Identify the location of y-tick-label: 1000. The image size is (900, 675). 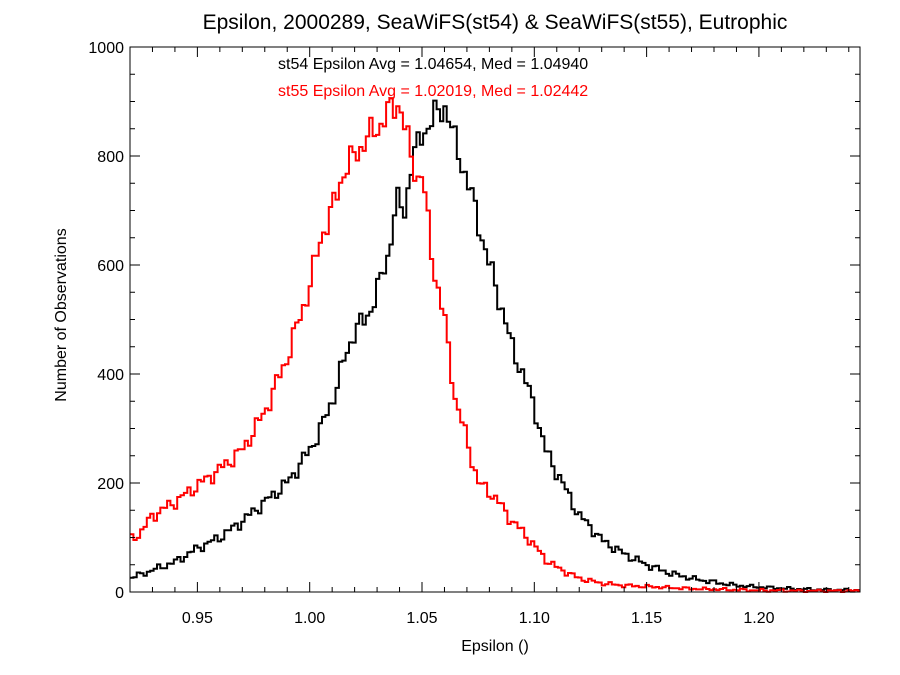
(106, 48).